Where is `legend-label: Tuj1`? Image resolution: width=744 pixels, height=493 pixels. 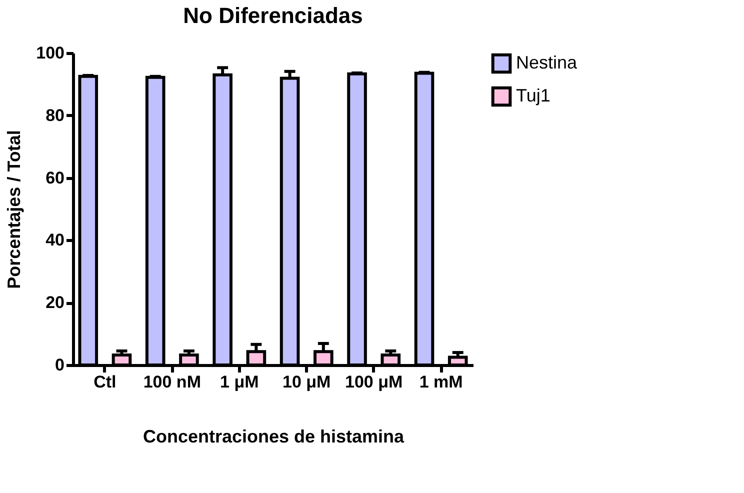
legend-label: Tuj1 is located at coordinates (533, 96).